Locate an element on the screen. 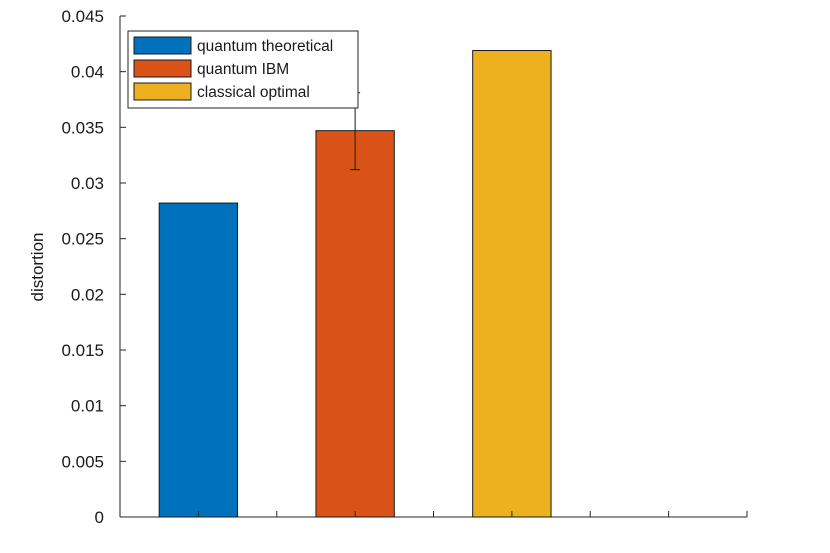 This screenshot has width=830, height=553. legend-label: quantum IBM is located at coordinates (243, 69).